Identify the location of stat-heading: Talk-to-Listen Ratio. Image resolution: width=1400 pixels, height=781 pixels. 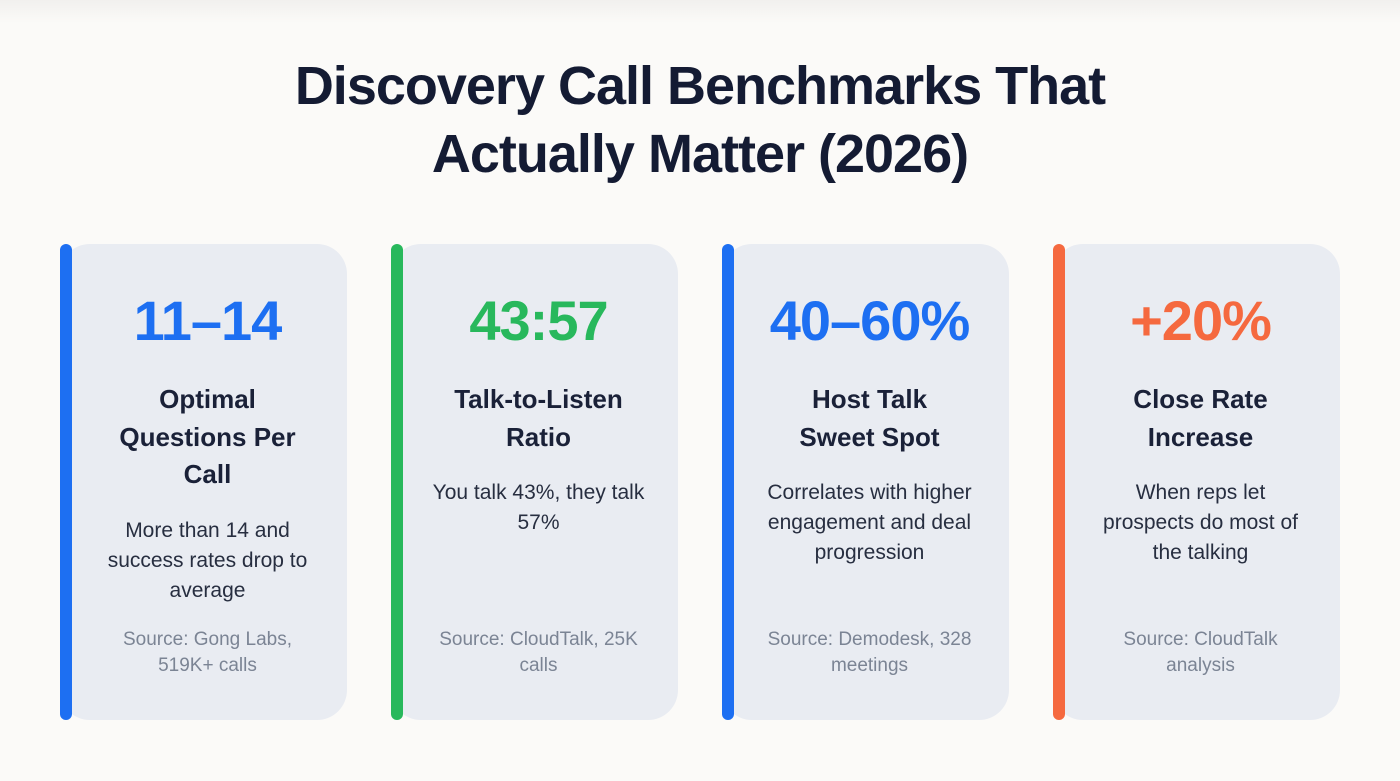
(538, 418).